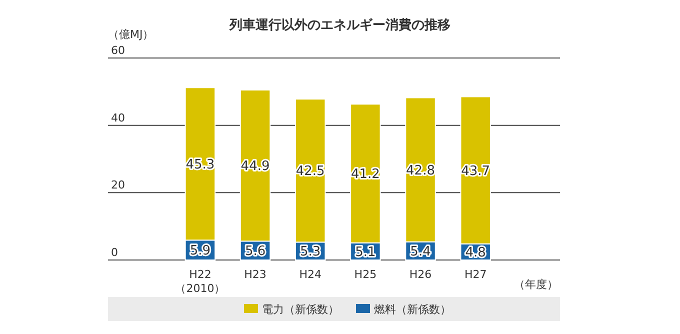  What do you see at coordinates (475, 252) in the screenshot?
I see `data-label: 4.8` at bounding box center [475, 252].